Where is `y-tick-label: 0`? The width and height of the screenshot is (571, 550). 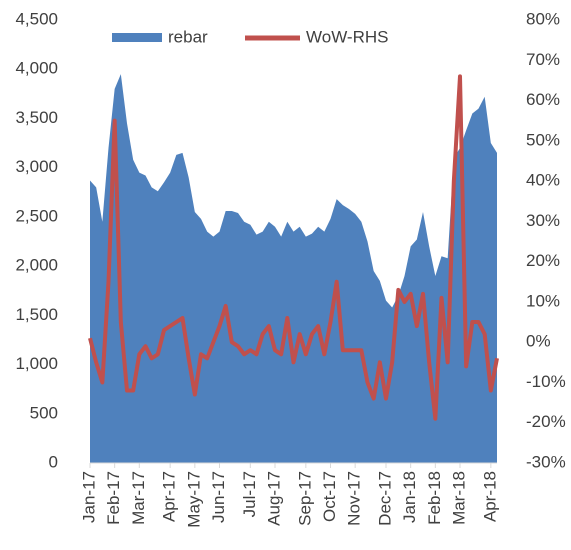 y-tick-label: 0 is located at coordinates (53, 461).